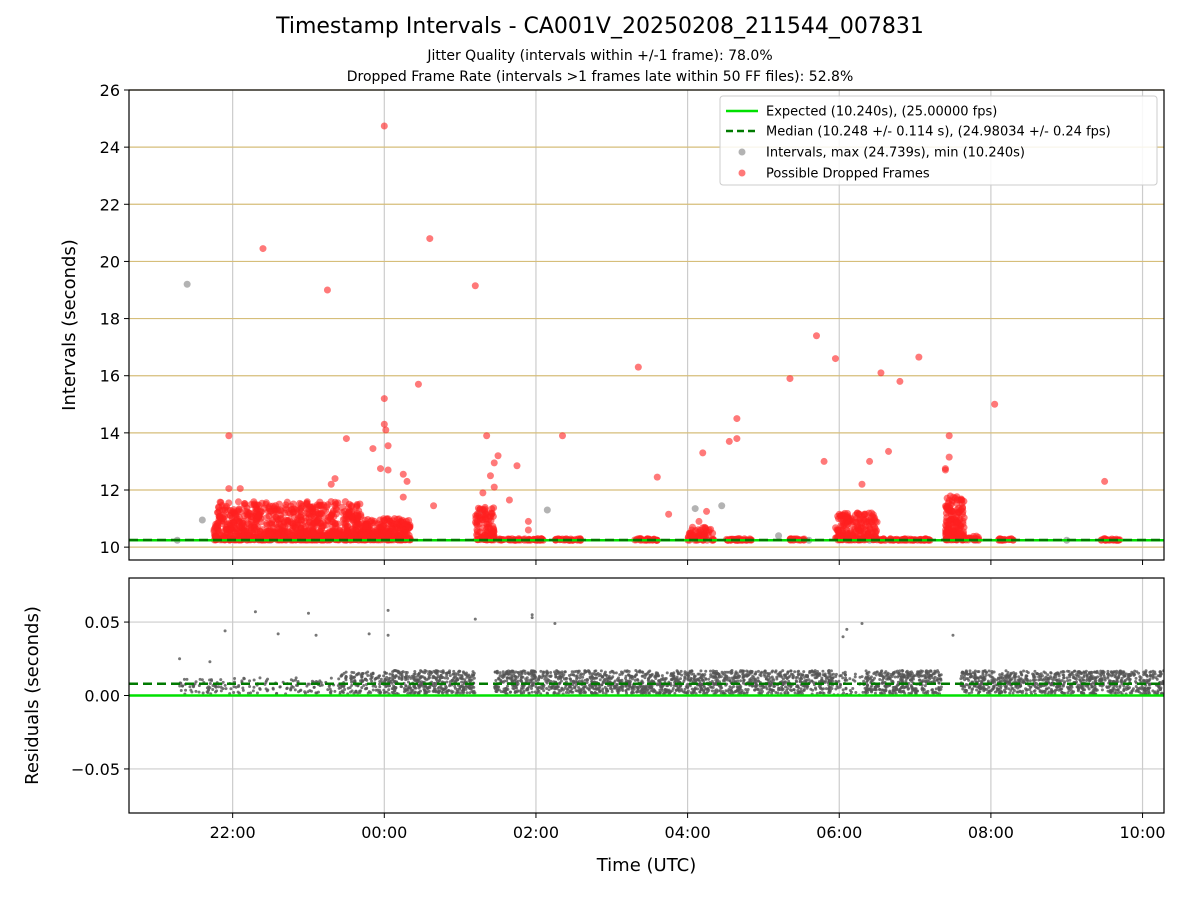 The width and height of the screenshot is (1200, 900). What do you see at coordinates (110, 147) in the screenshot?
I see `y-tick-label: 24` at bounding box center [110, 147].